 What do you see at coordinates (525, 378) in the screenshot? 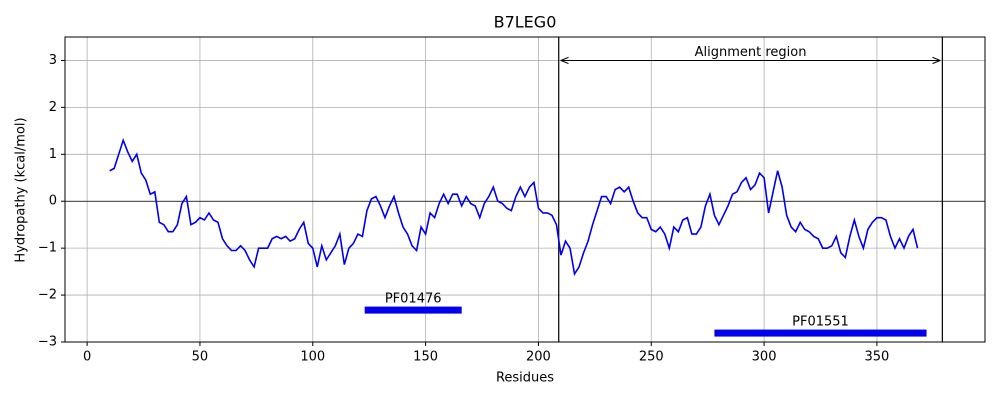
I see `x-axis-label: Residues` at bounding box center [525, 378].